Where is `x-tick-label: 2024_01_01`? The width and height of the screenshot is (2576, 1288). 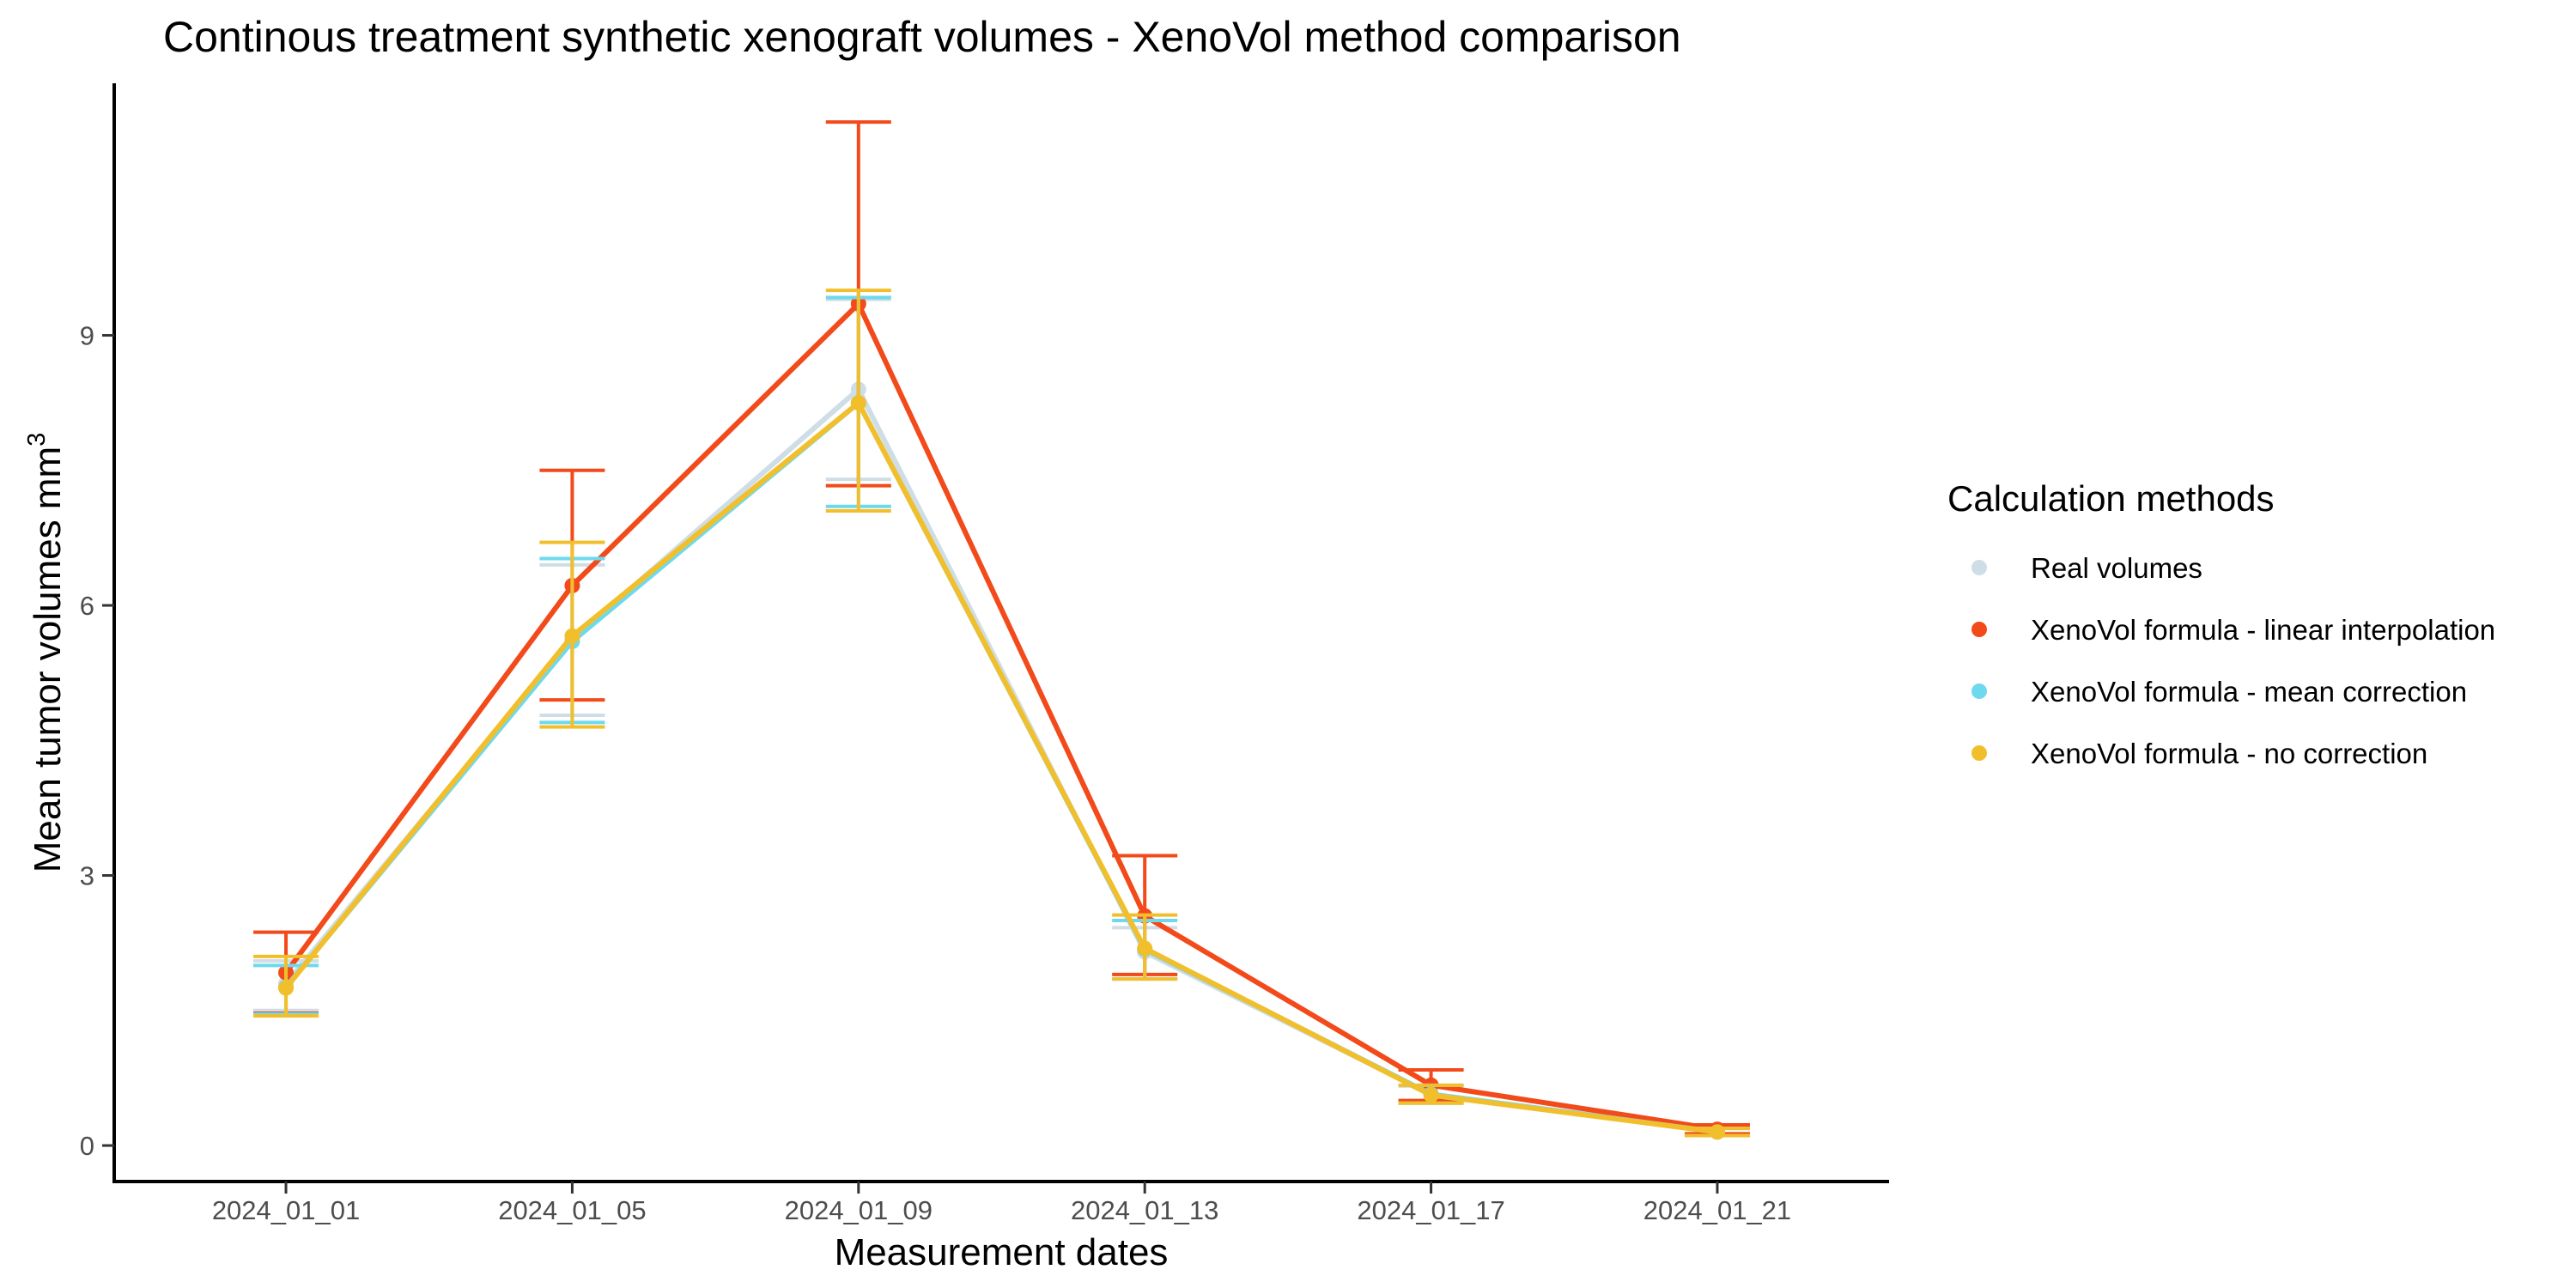
x-tick-label: 2024_01_01 is located at coordinates (286, 1210).